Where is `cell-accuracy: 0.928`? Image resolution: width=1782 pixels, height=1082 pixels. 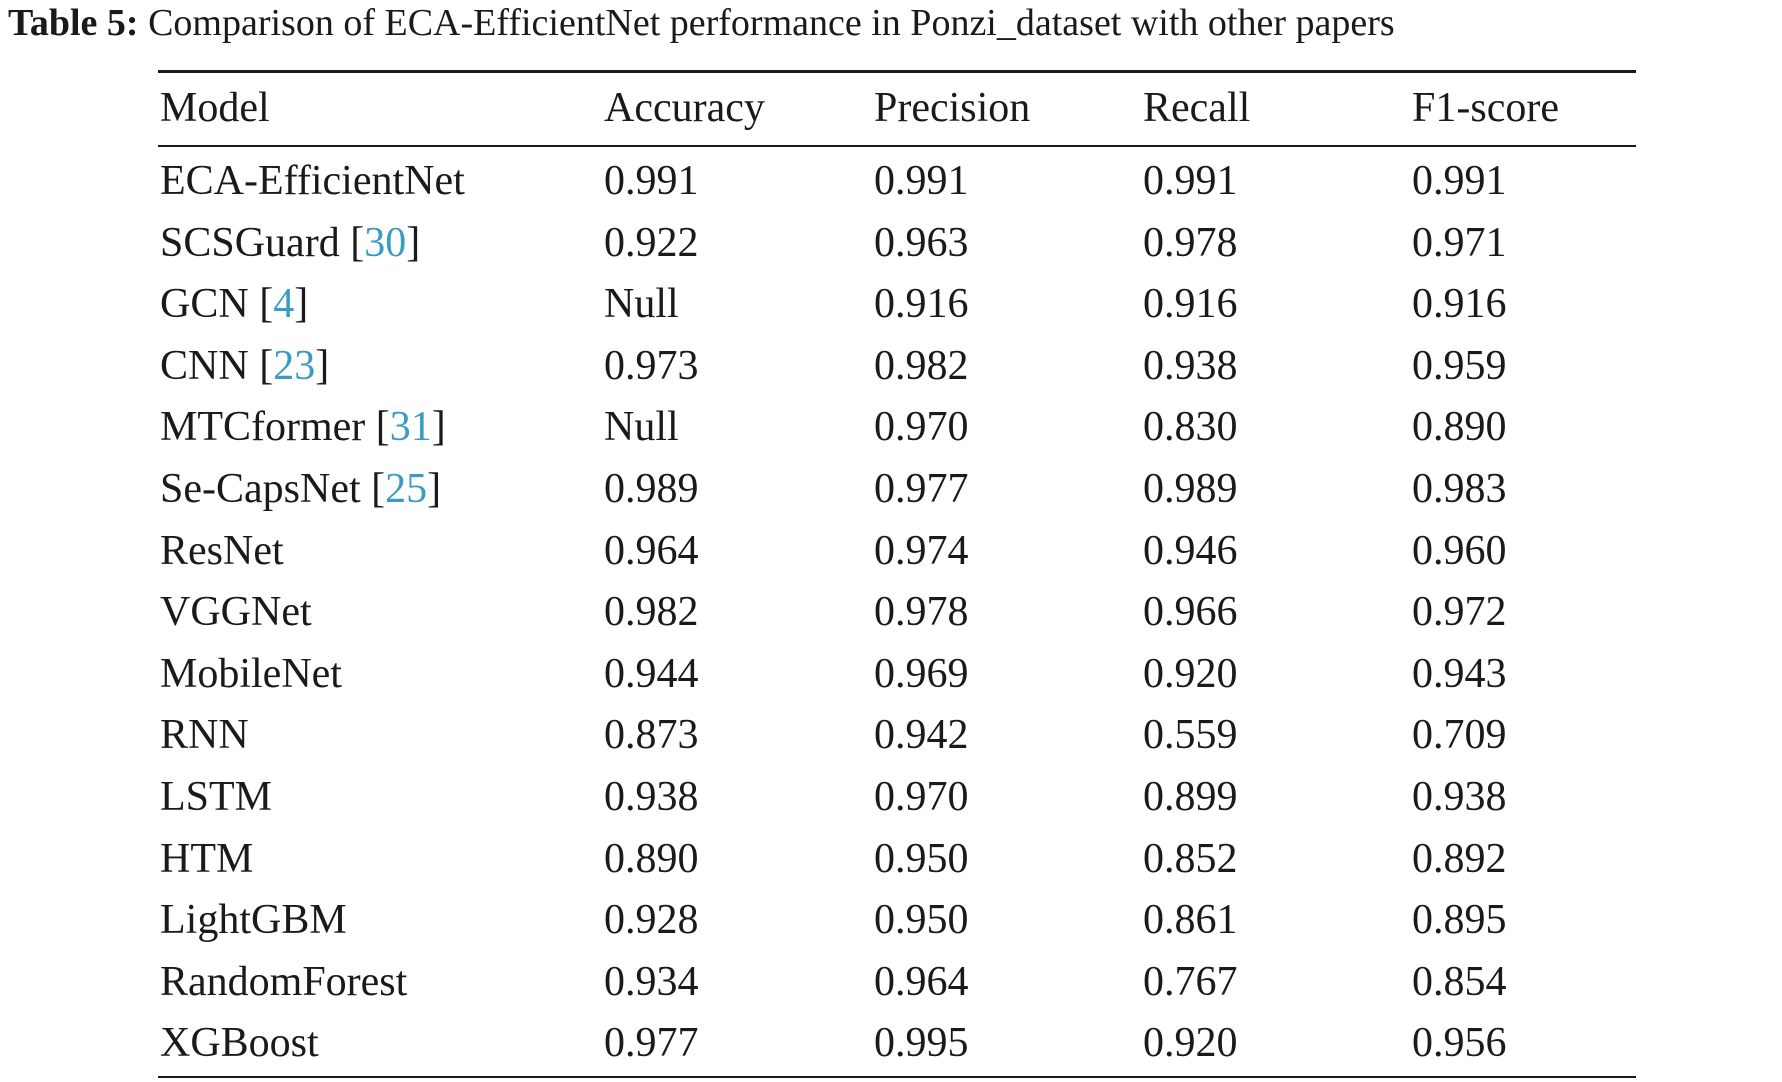
cell-accuracy: 0.928 is located at coordinates (651, 920).